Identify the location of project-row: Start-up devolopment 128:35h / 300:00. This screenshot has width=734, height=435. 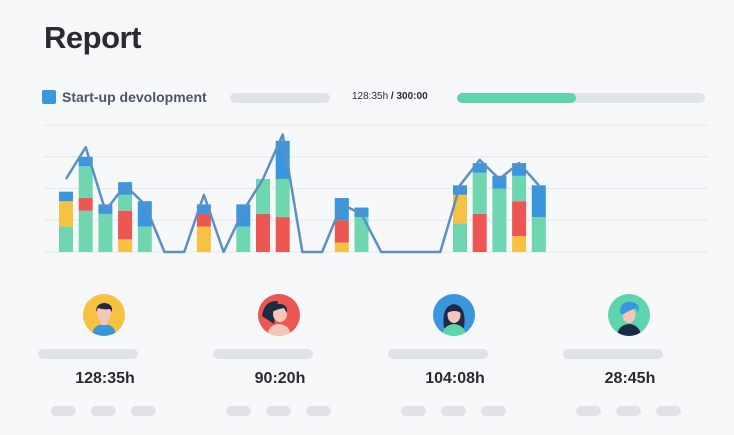
(374, 98).